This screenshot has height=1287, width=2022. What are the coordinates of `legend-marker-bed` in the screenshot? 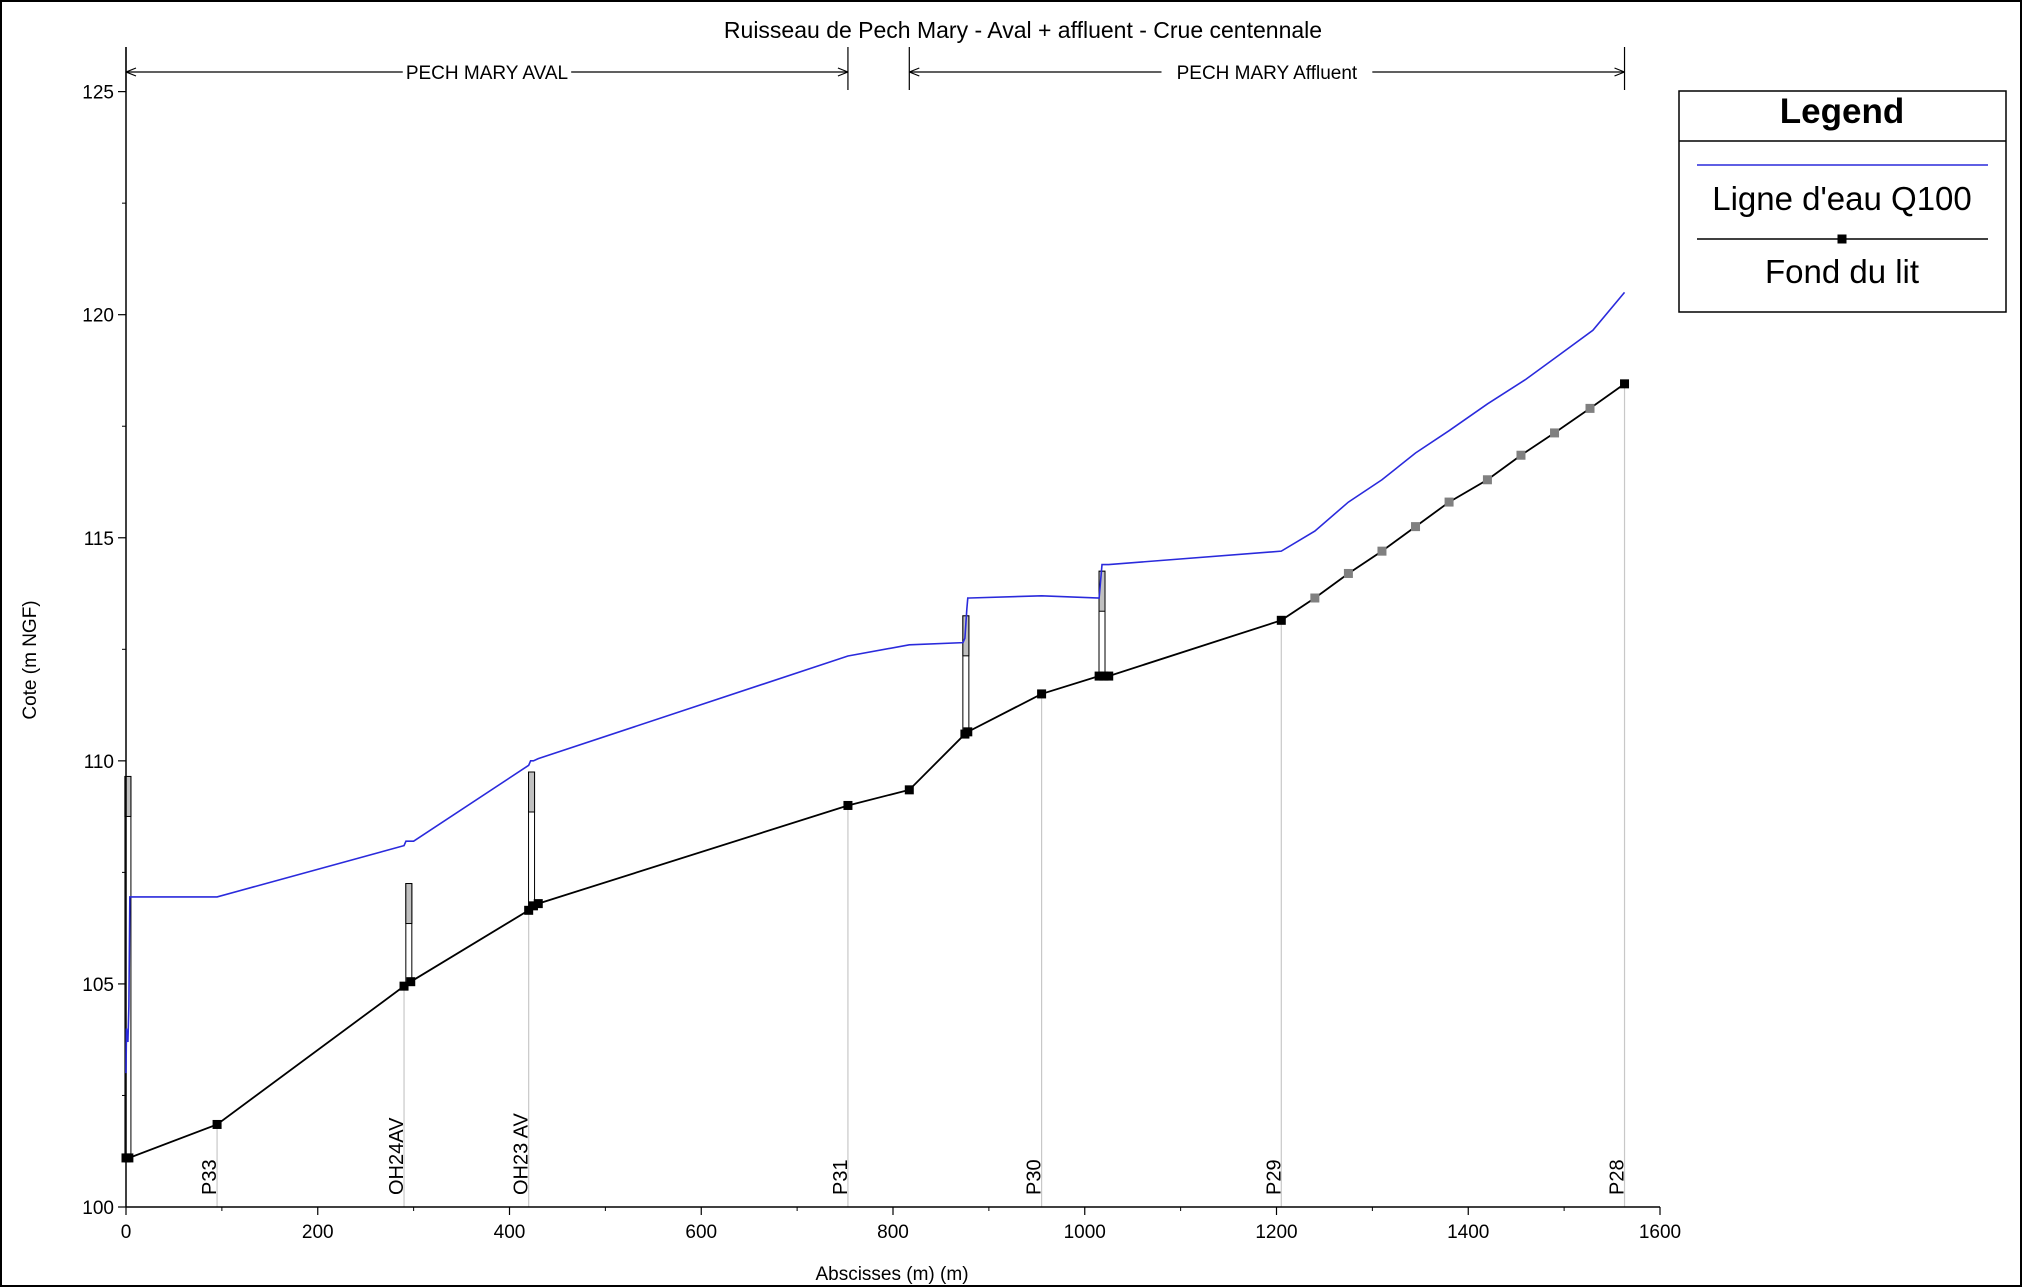 It's located at (1842, 239).